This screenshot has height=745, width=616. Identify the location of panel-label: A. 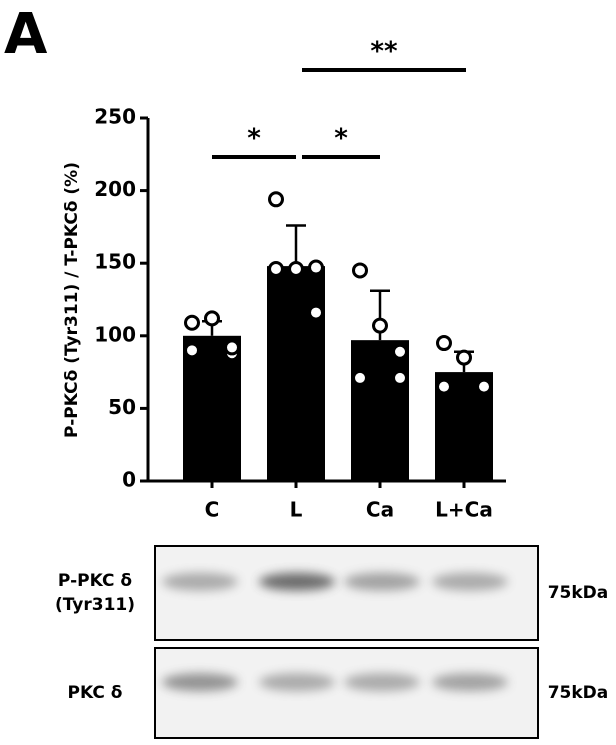
(26, 34).